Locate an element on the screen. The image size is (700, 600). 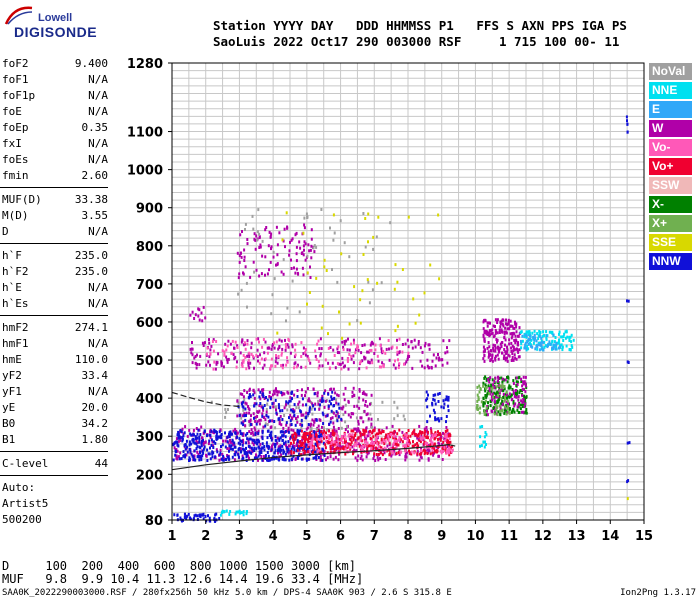
autoscale-note: 500200 is located at coordinates (22, 519).